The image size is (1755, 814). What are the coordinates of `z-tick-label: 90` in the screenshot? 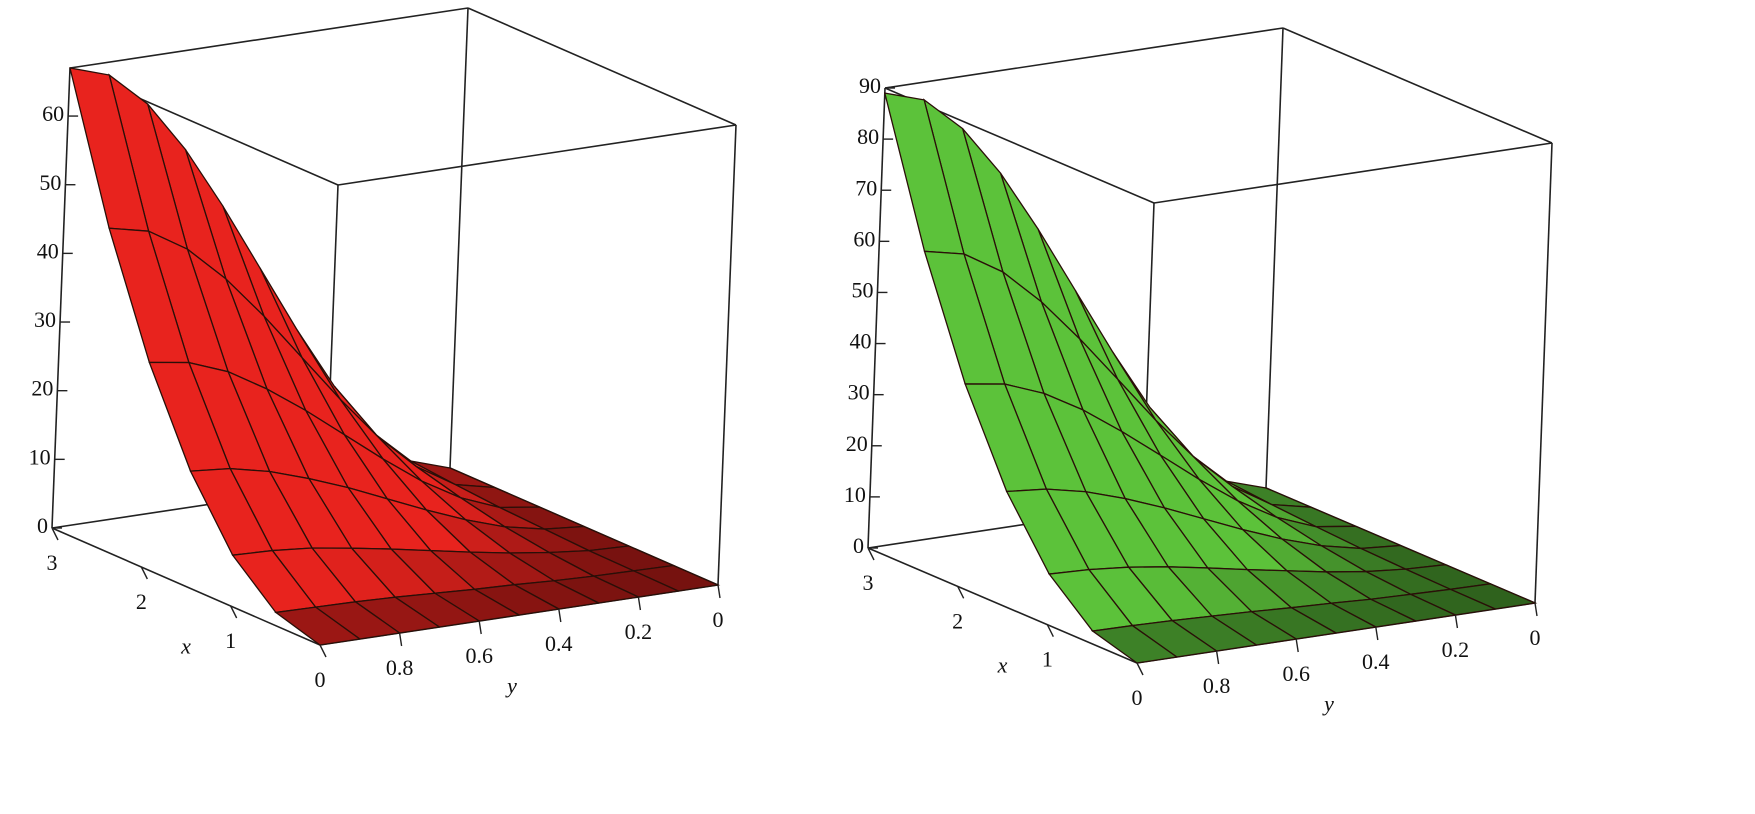 It's located at (870, 85).